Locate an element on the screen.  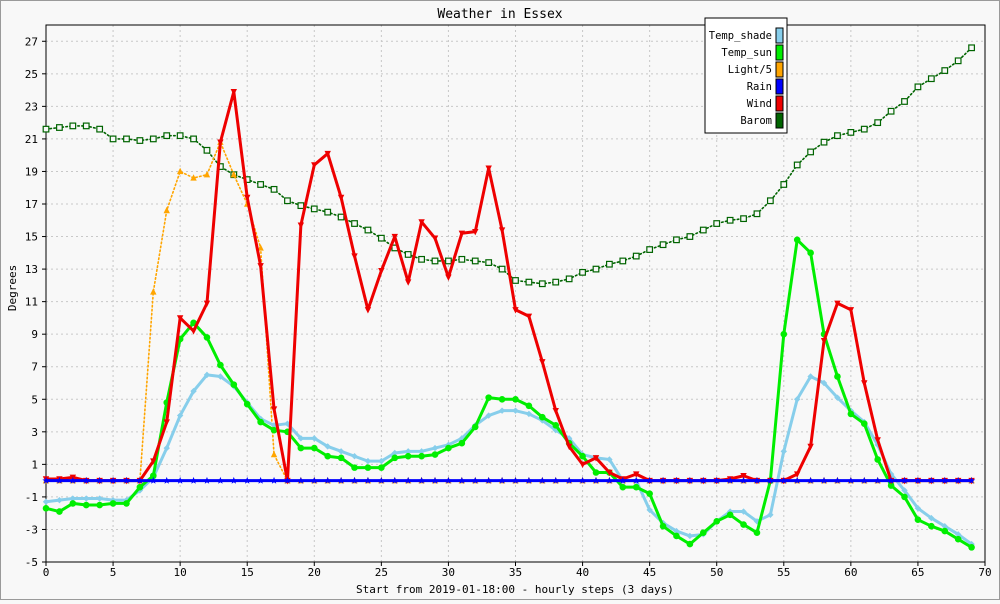
y-tick-label: 9 is located at coordinates (34, 334).